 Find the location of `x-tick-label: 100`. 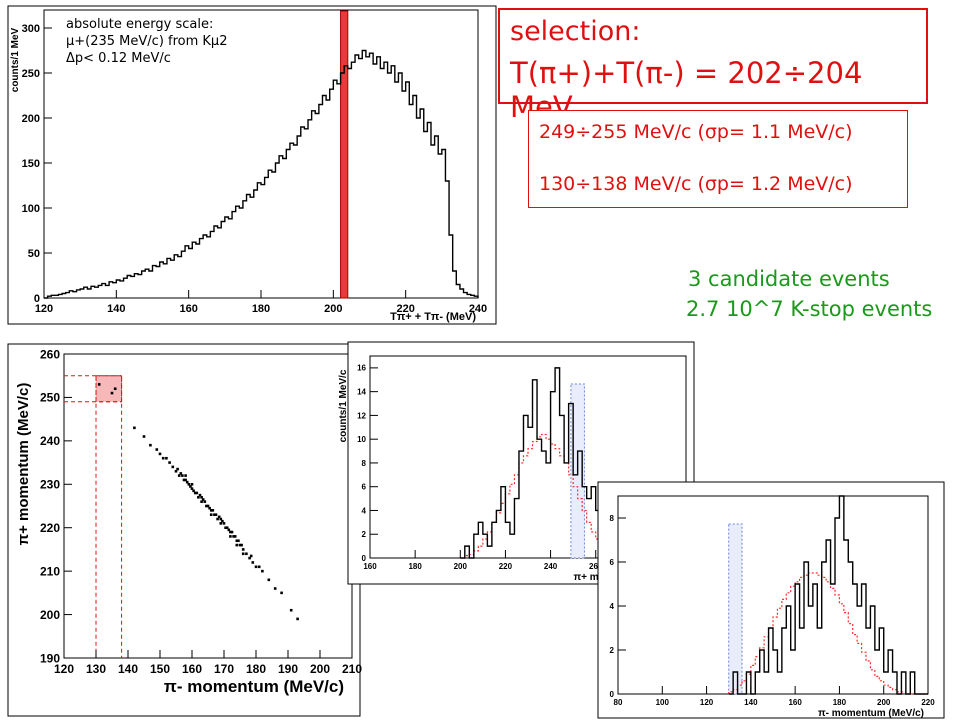

x-tick-label: 100 is located at coordinates (663, 702).